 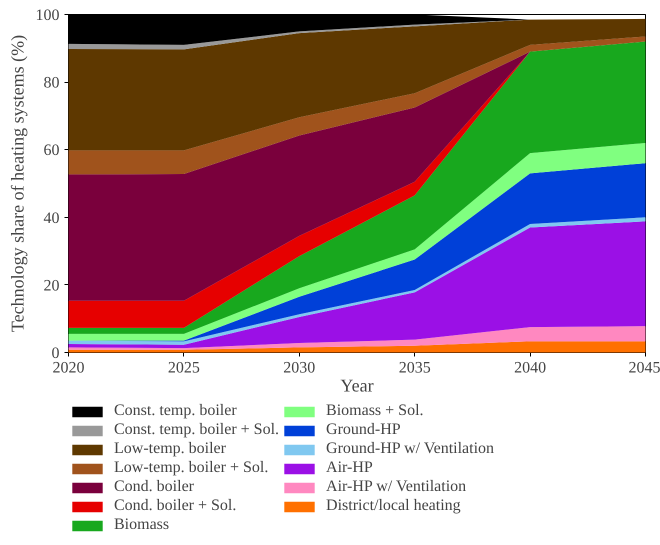 I want to click on legend-label: Ground-HP w/ Ventilation, so click(x=410, y=449).